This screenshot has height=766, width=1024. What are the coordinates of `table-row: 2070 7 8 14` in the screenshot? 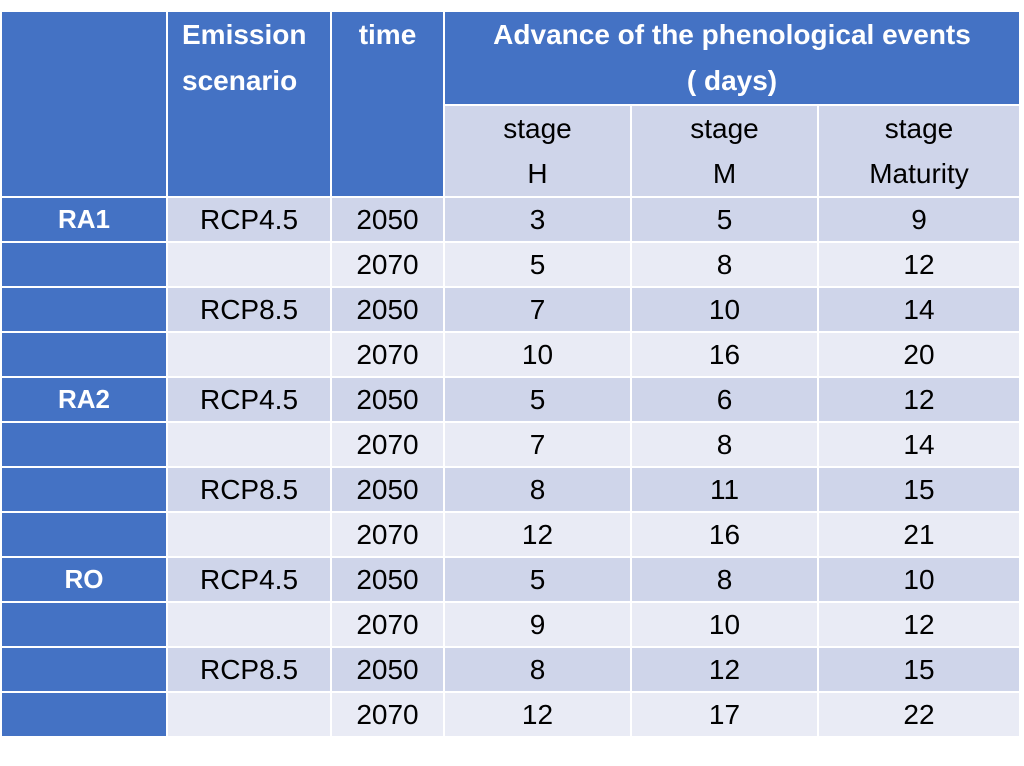 It's located at (510, 444).